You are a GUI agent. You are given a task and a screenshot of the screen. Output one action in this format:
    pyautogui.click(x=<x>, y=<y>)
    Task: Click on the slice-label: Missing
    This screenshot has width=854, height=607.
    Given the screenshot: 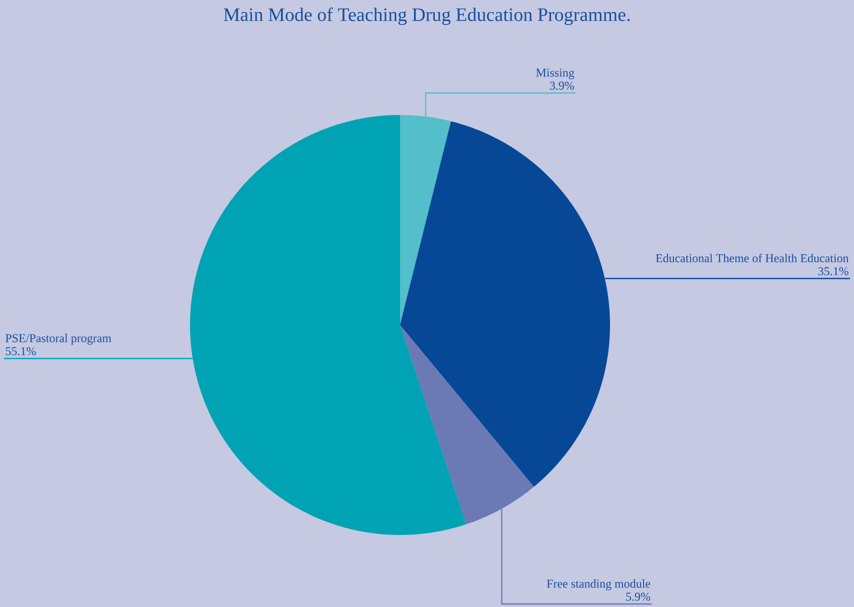 What is the action you would take?
    pyautogui.click(x=555, y=74)
    